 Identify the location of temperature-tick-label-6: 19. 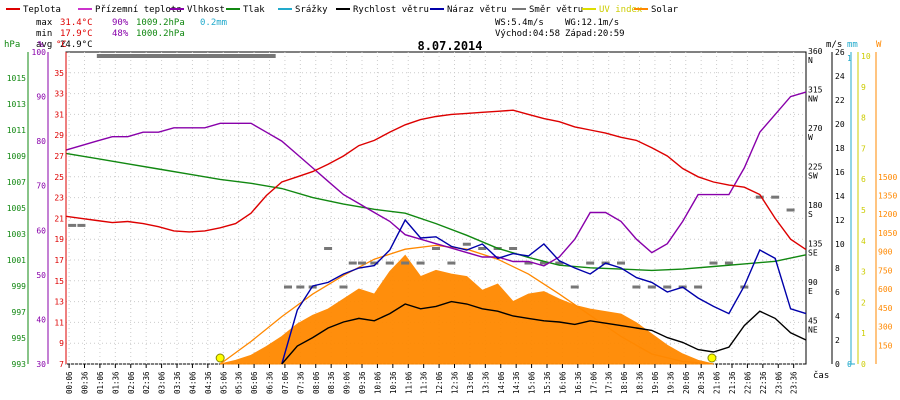
(59, 239).